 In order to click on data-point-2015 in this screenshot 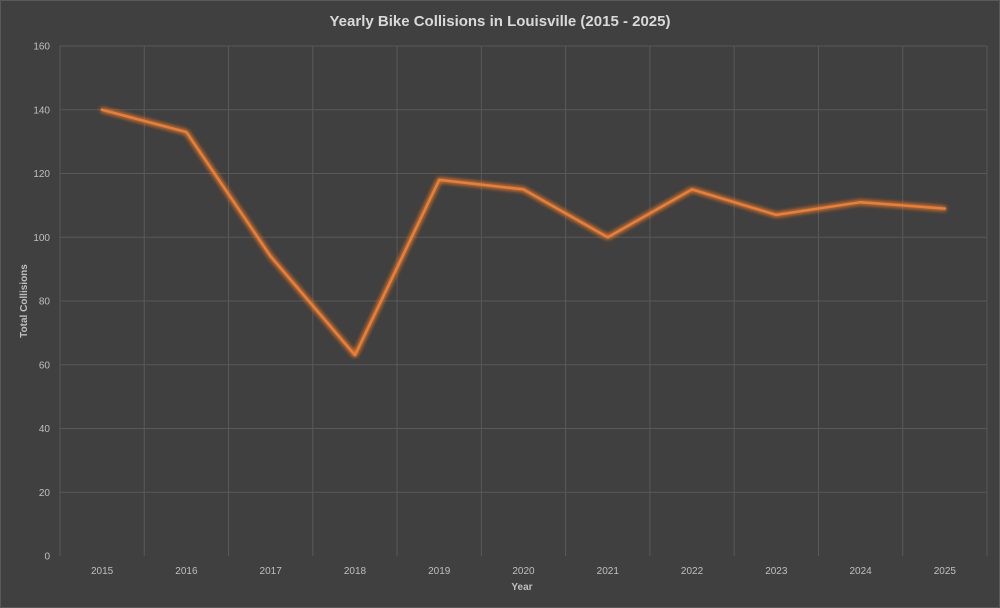, I will do `click(102, 109)`.